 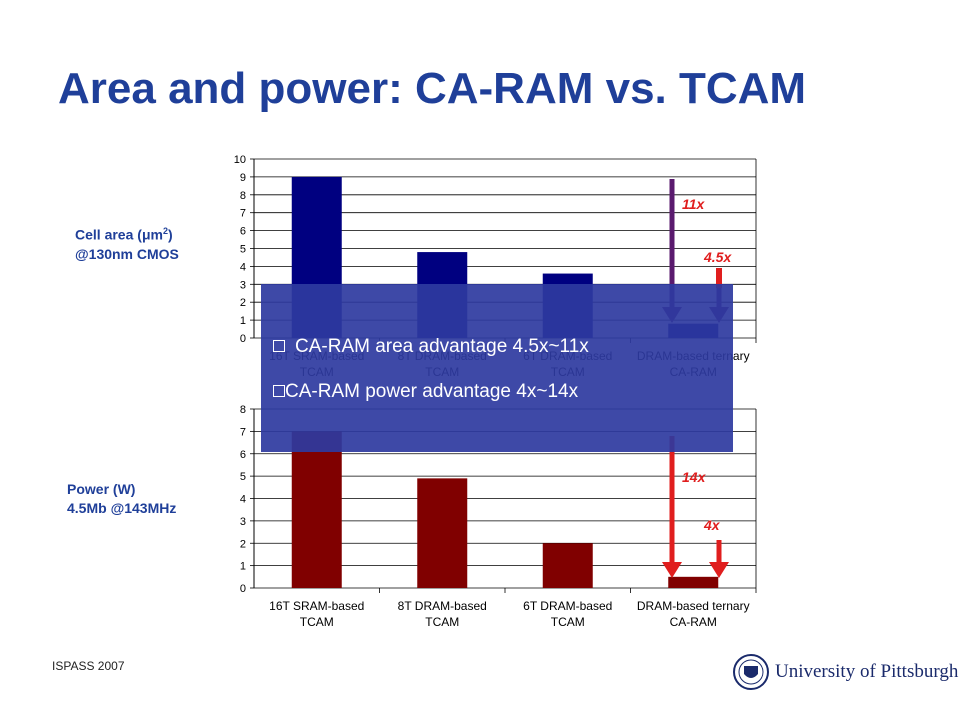 What do you see at coordinates (693, 622) in the screenshot?
I see `x-tick-label: CA-RAM` at bounding box center [693, 622].